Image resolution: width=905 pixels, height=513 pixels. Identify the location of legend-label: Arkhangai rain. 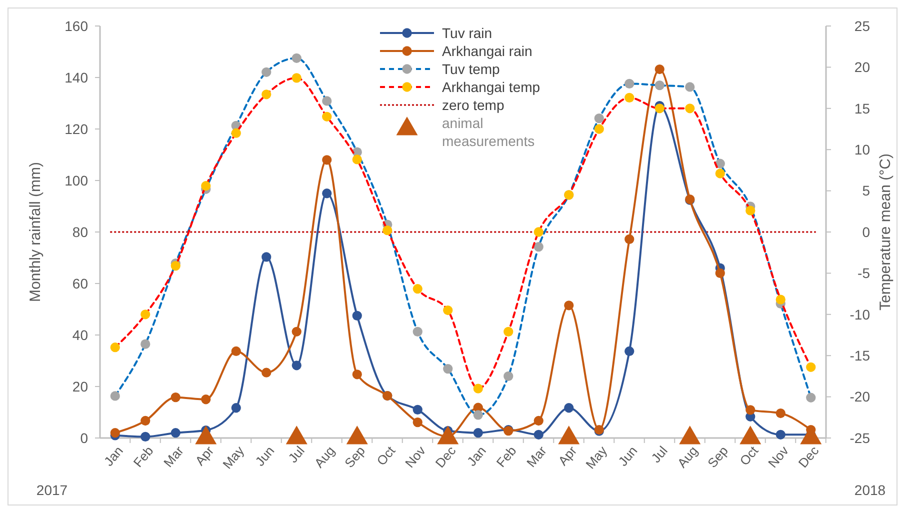
(487, 50).